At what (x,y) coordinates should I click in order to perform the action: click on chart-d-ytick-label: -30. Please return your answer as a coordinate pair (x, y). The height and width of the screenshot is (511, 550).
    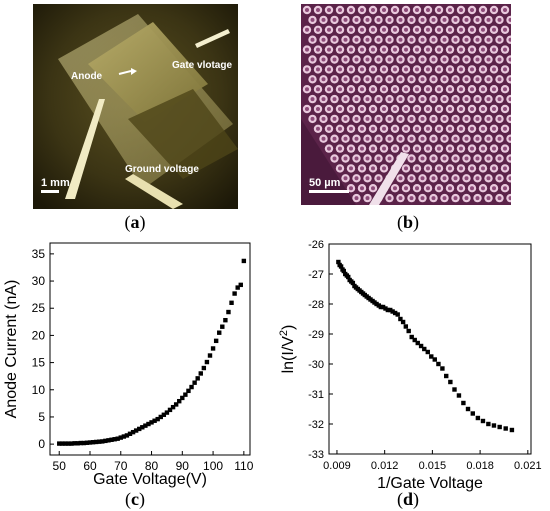
    Looking at the image, I should click on (316, 365).